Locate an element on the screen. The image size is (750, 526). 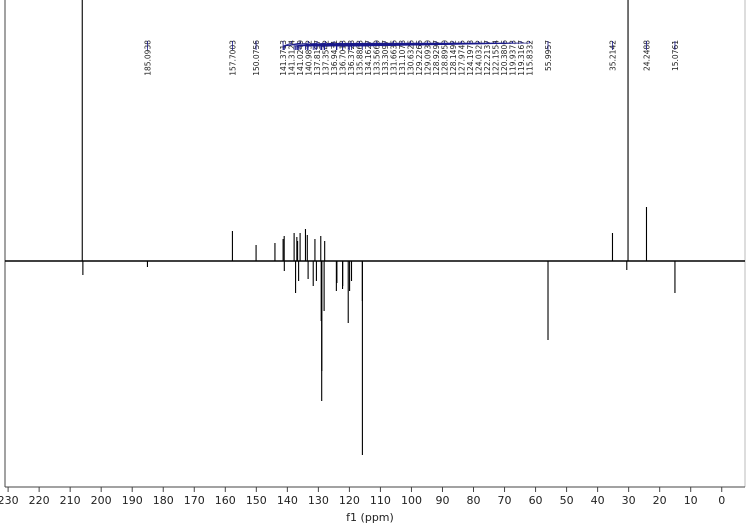
peak-label: 122.2137 is located at coordinates (487, 58).